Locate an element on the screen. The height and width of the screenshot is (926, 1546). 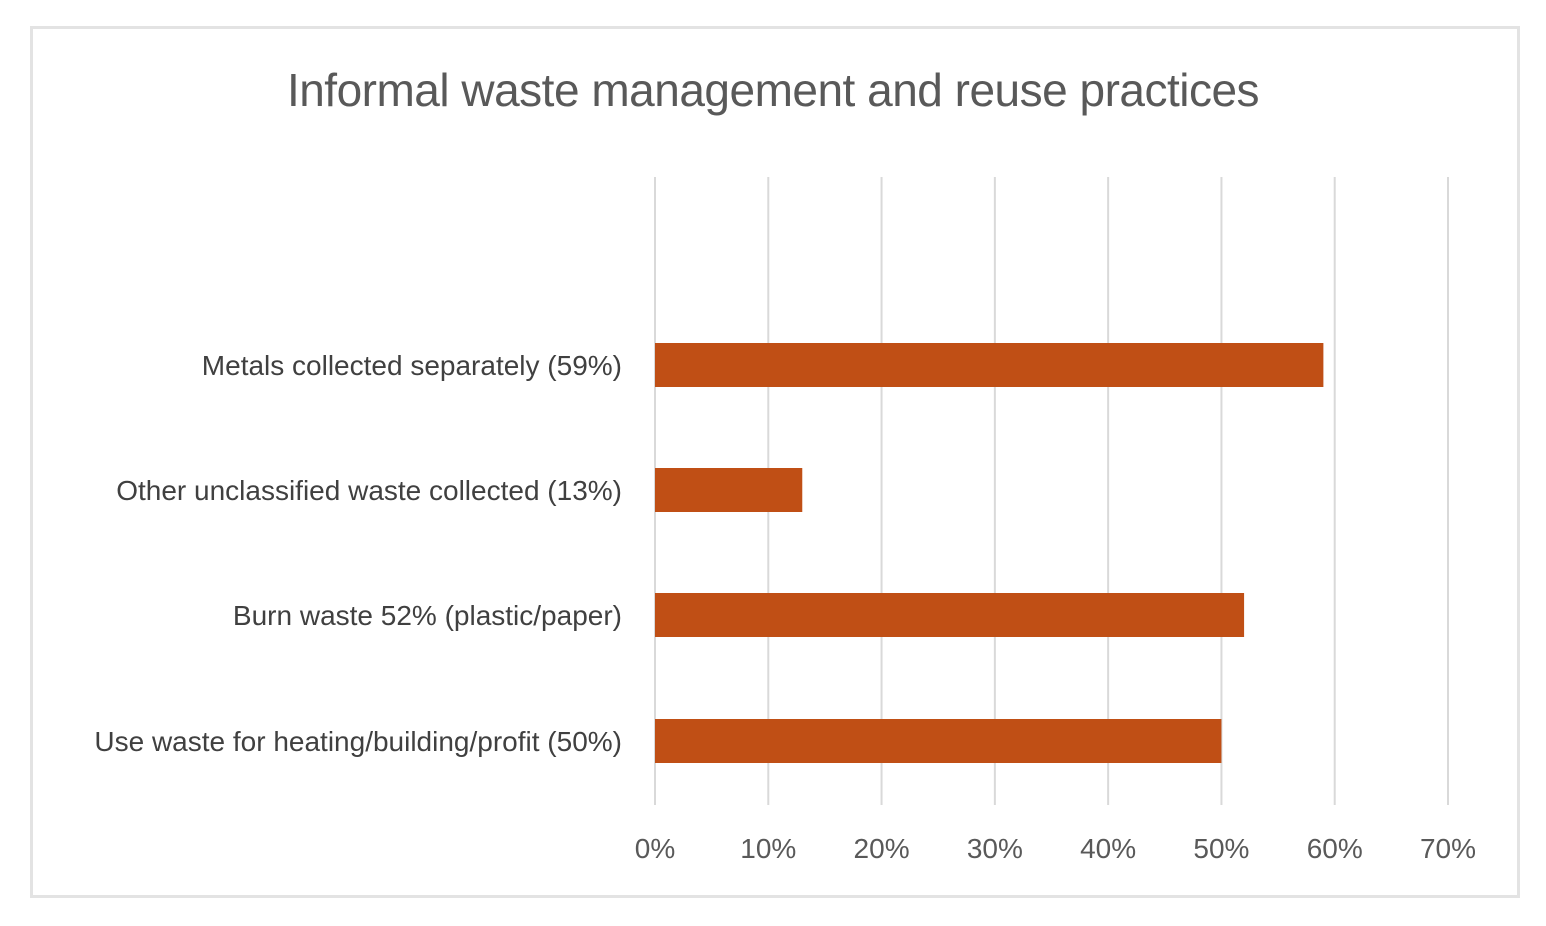
category-label: Metals collected separately (59%) is located at coordinates (412, 365).